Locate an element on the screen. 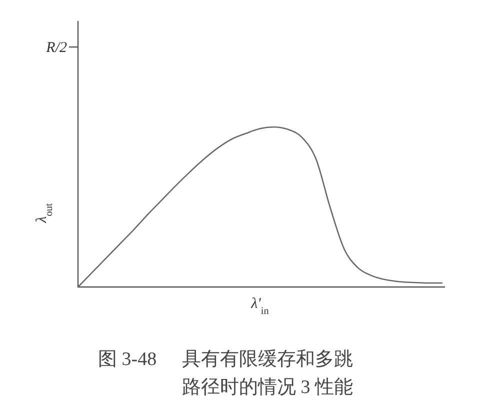 The height and width of the screenshot is (416, 479). text: 具有有限缓存和多跳路径时的情况 3 性能 is located at coordinates (267, 373).